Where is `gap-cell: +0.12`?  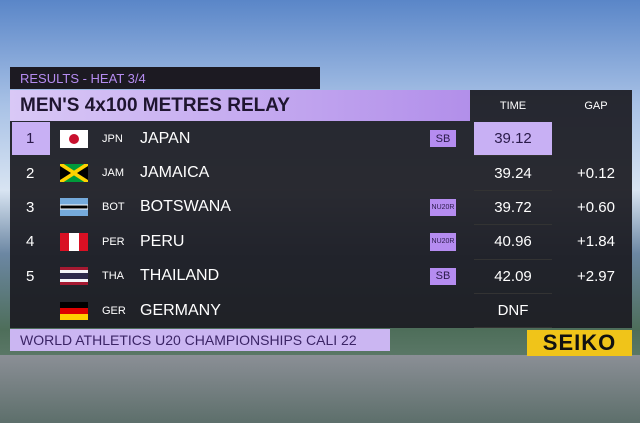
gap-cell: +0.12 is located at coordinates (596, 173).